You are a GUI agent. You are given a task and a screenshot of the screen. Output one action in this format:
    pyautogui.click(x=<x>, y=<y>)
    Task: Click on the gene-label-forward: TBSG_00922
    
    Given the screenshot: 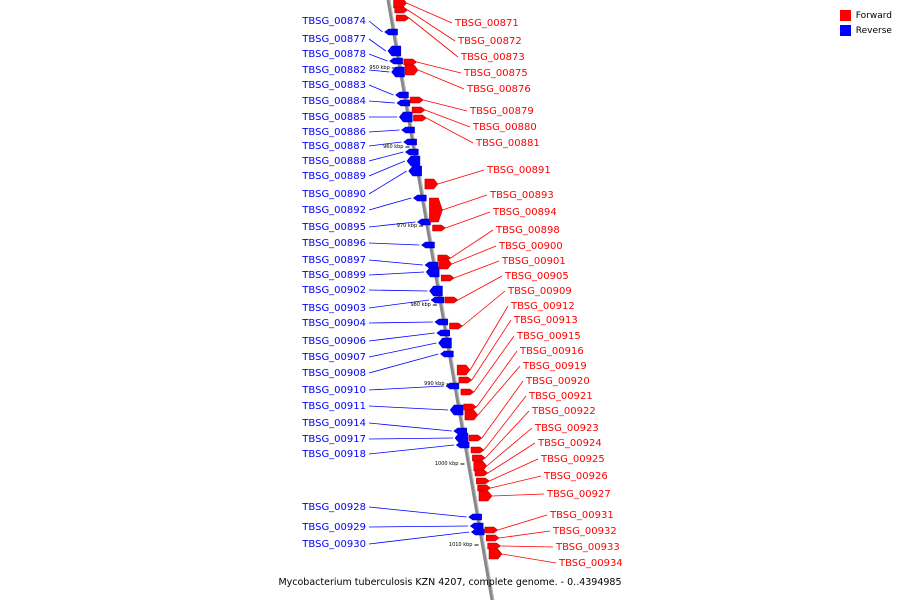 What is the action you would take?
    pyautogui.click(x=563, y=411)
    